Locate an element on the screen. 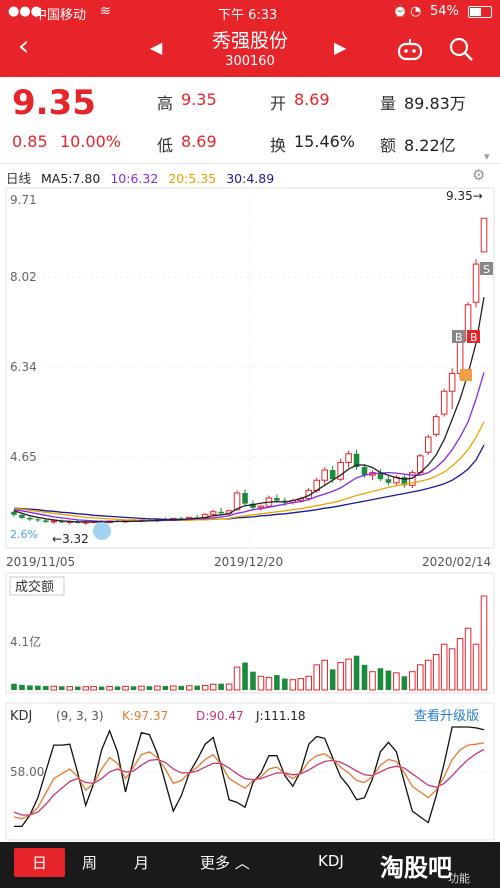  kdj-y-tick: 58.00 is located at coordinates (27, 772).